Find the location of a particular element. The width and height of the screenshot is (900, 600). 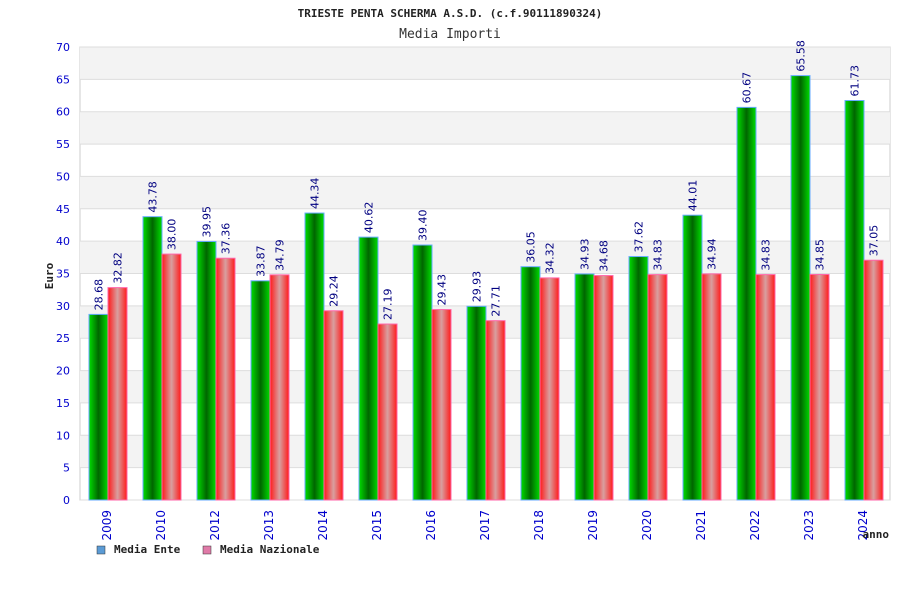

data-label: 37.05 is located at coordinates (874, 241).